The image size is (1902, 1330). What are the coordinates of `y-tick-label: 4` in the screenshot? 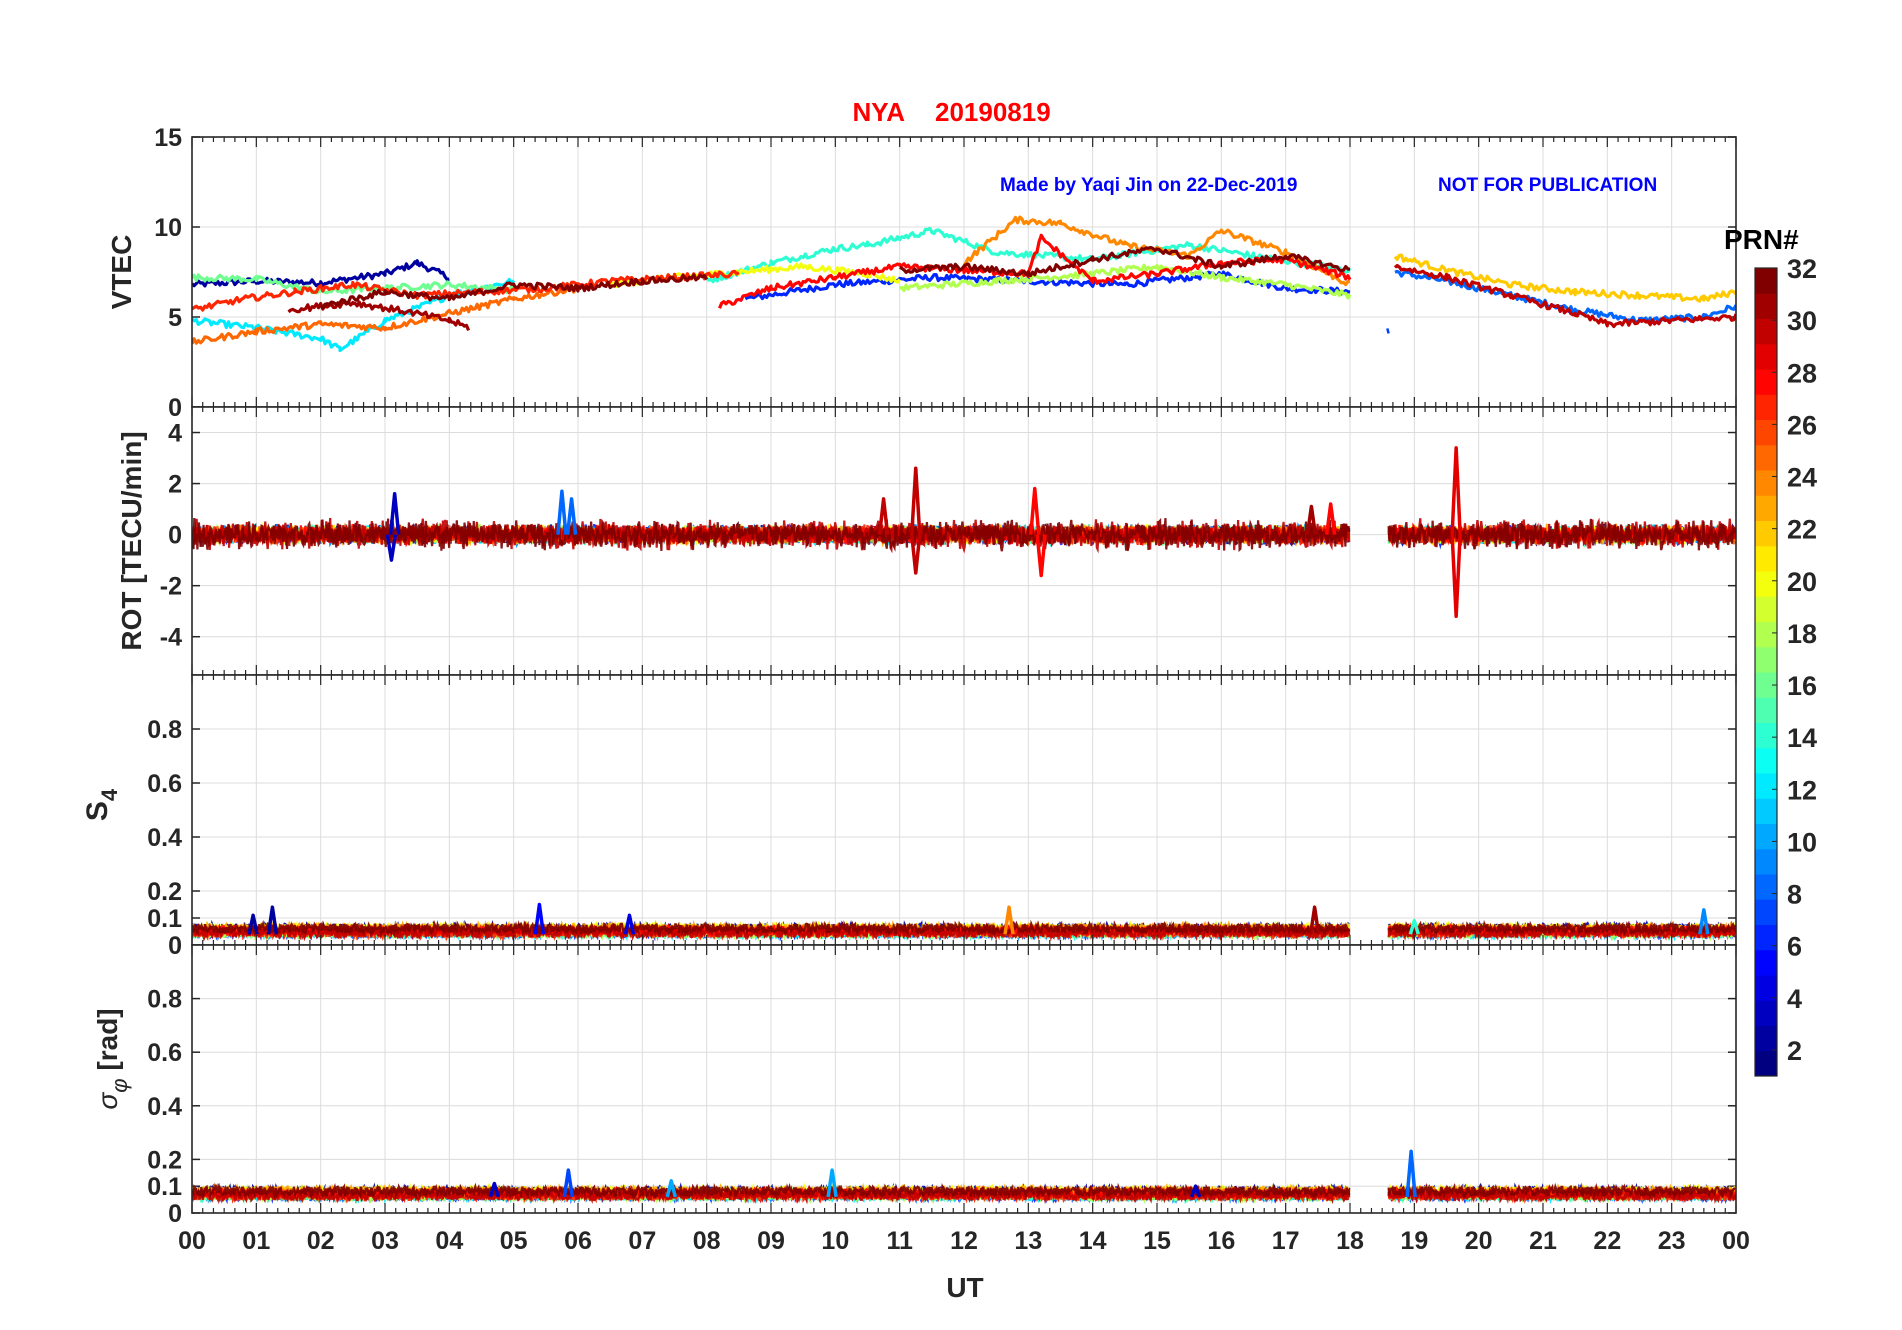 It's located at (175, 434).